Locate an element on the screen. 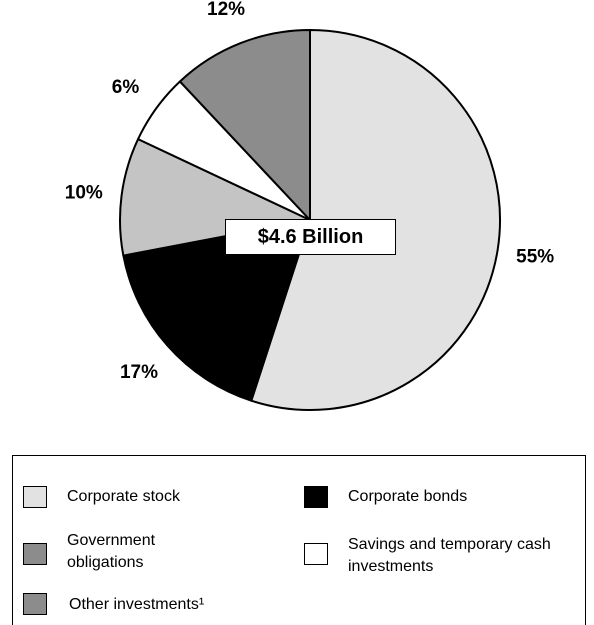  slice-percent-label: 6% is located at coordinates (126, 87).